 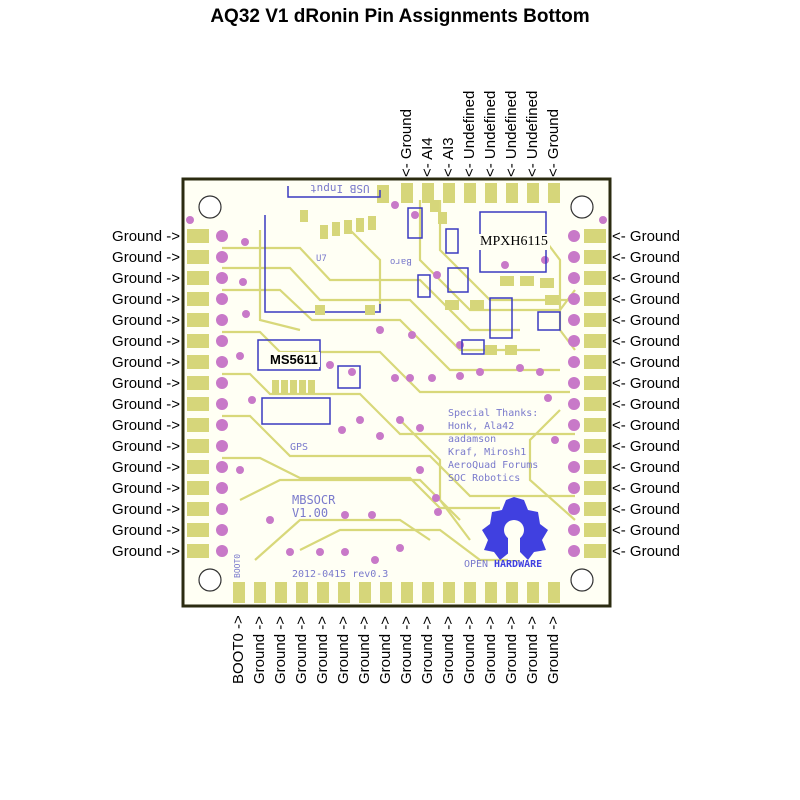 What do you see at coordinates (468, 193) in the screenshot?
I see `top-pads` at bounding box center [468, 193].